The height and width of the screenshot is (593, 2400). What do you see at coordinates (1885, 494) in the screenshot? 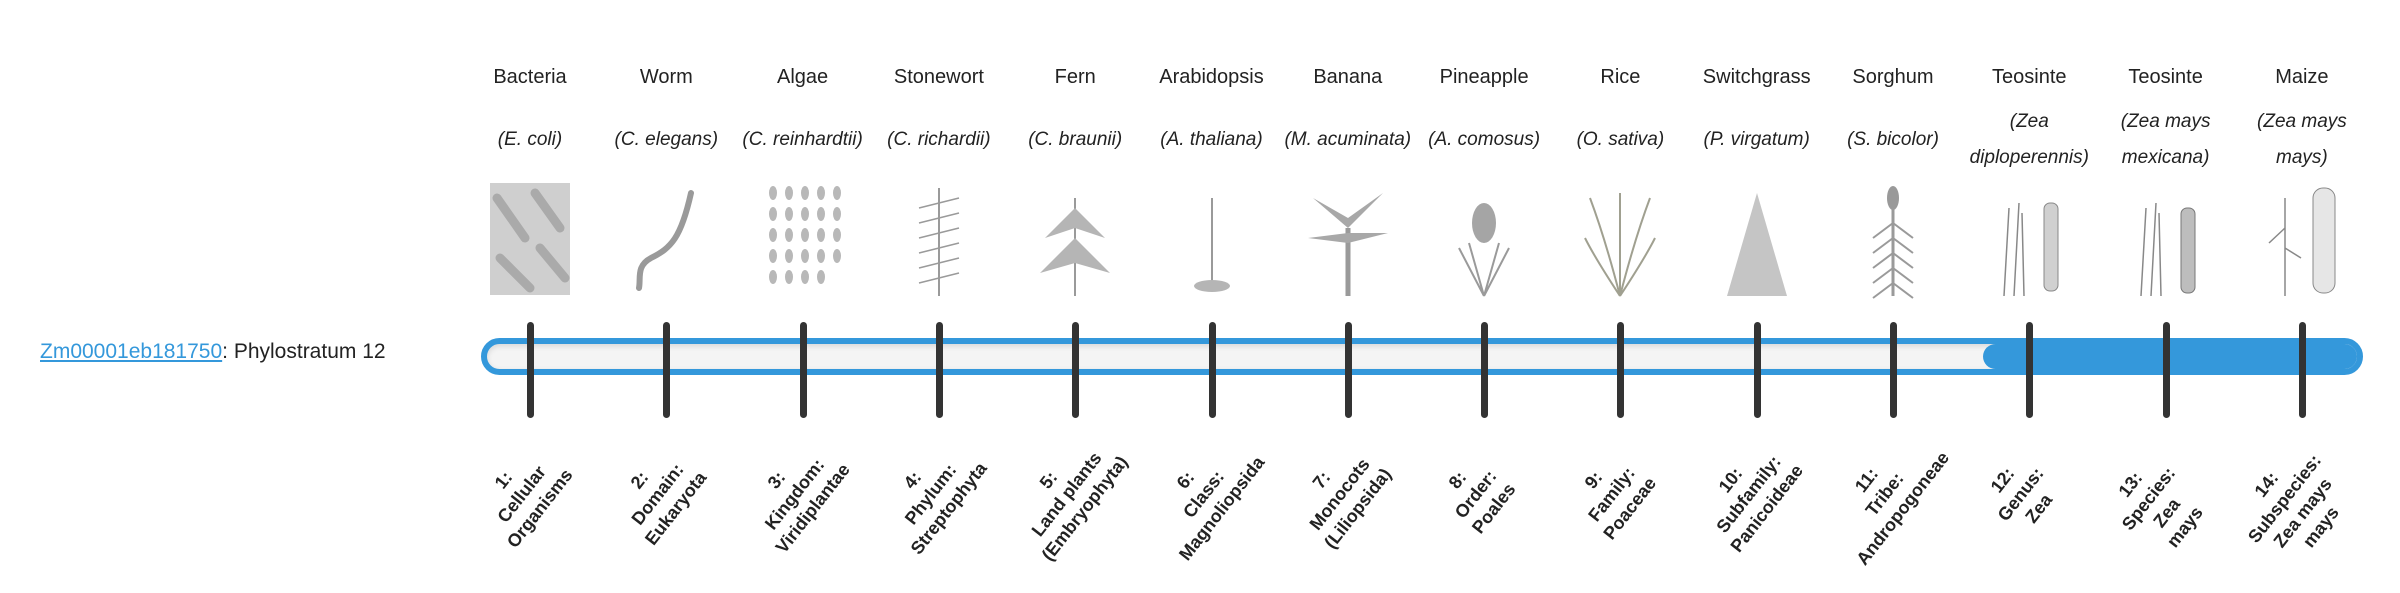
I see `stratum-label: 11: Tribe: Andropogoneae` at bounding box center [1885, 494].